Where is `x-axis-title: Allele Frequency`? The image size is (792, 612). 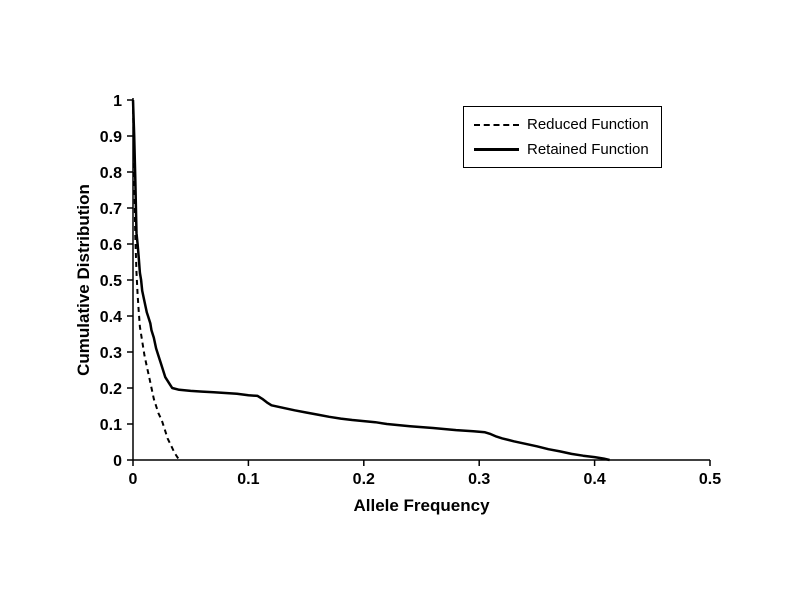
x-axis-title: Allele Frequency is located at coordinates (421, 505).